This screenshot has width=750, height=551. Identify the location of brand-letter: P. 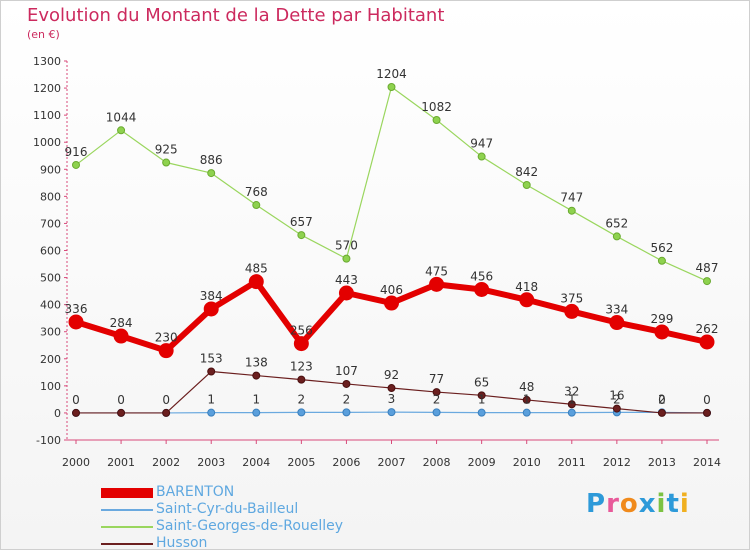
(596, 504).